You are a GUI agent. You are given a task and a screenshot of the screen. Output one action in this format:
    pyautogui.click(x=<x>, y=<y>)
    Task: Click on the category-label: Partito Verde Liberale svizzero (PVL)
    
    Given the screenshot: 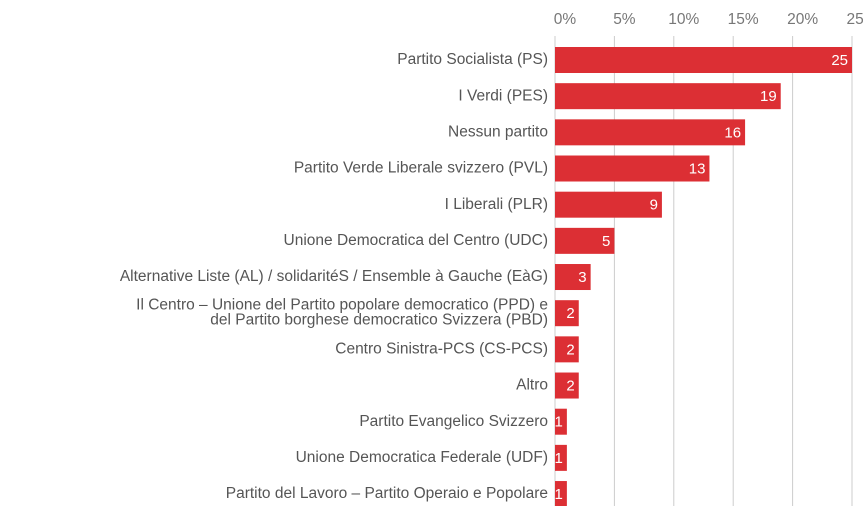 What is the action you would take?
    pyautogui.click(x=421, y=168)
    